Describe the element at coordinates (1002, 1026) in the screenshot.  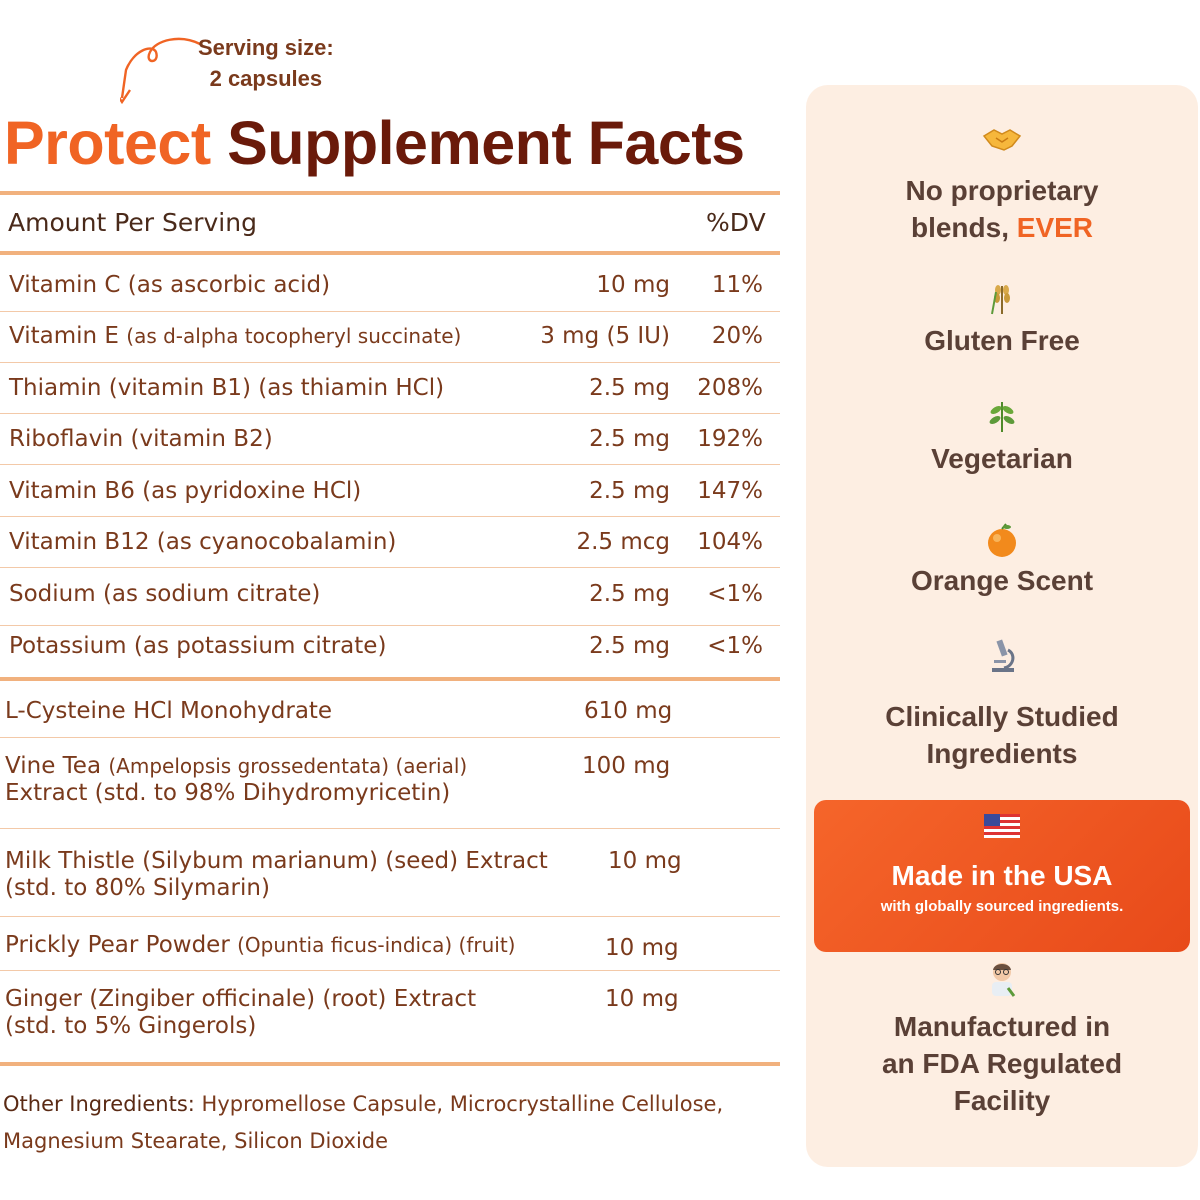
I see `feature-label: Manufactured in` at that location.